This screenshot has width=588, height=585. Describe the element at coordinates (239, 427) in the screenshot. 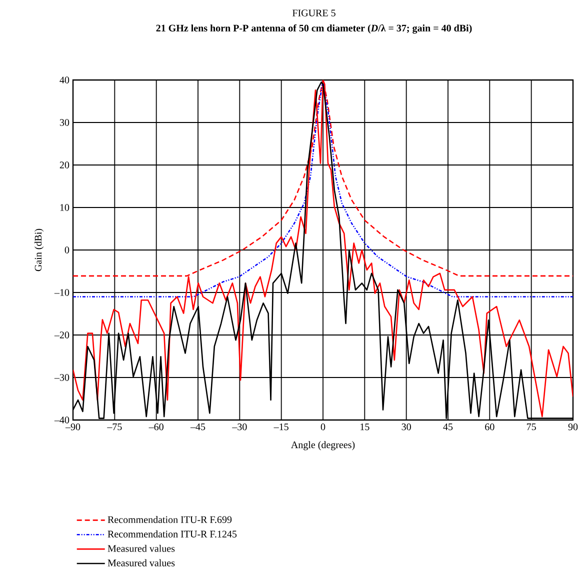

I see `x-tick-label: –30` at that location.